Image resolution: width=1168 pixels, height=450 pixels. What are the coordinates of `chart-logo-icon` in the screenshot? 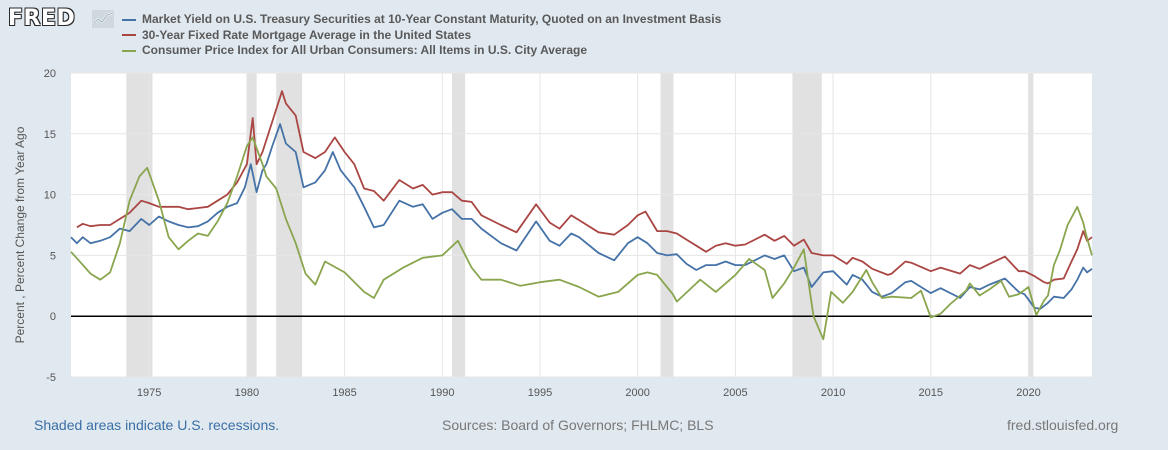 It's located at (103, 19).